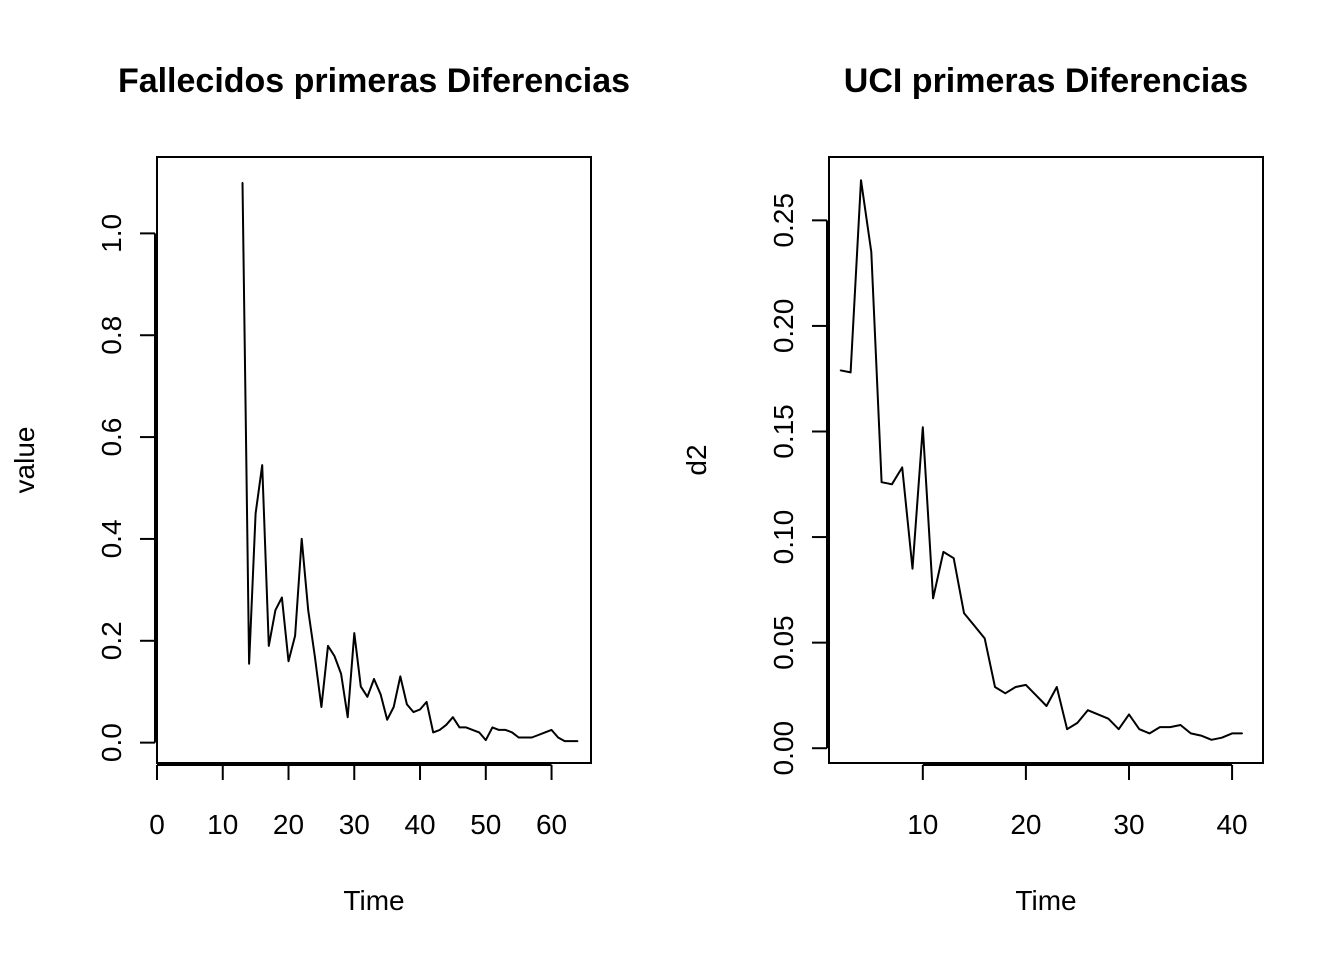  I want to click on series-line, so click(409, 462).